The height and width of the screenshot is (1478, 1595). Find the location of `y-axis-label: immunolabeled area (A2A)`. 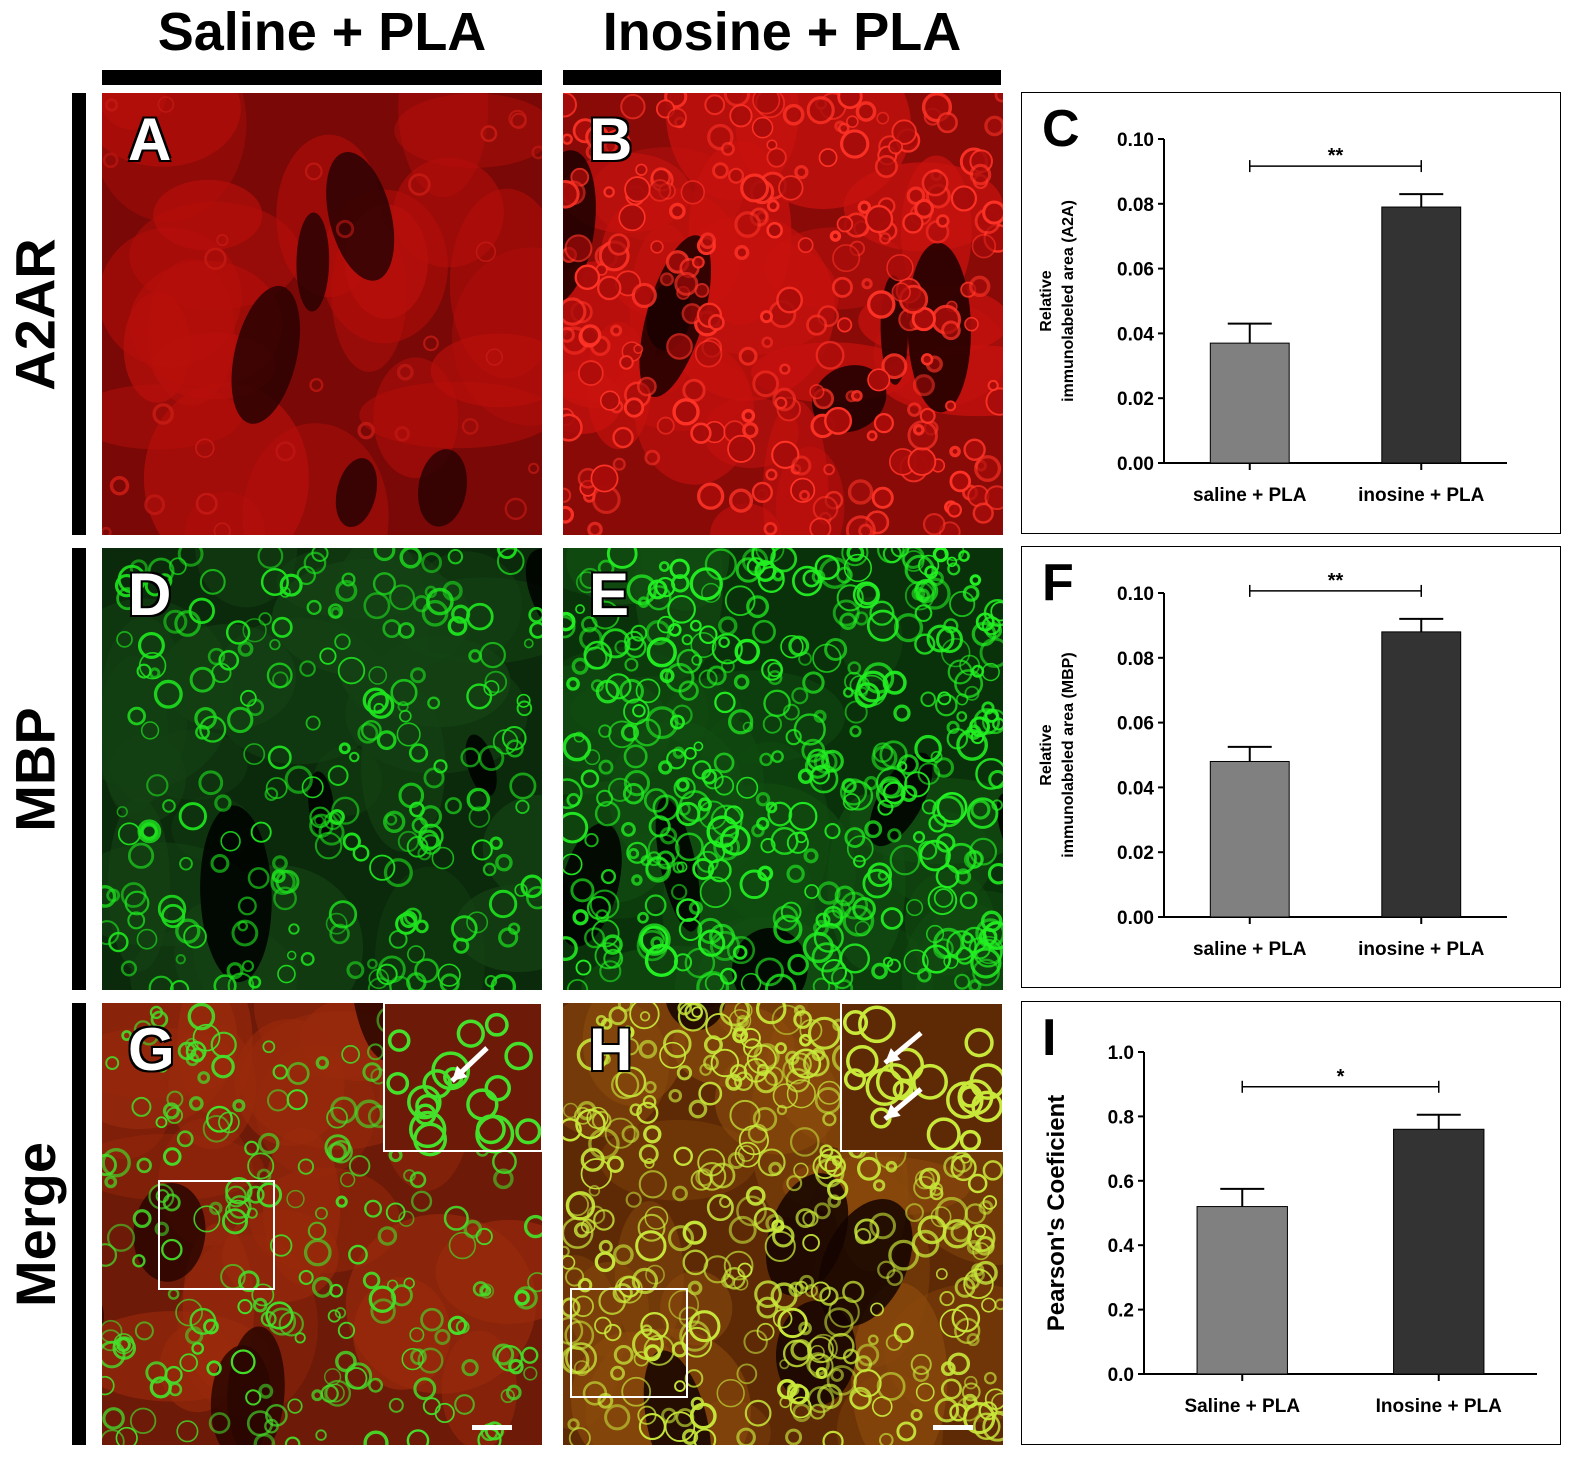

y-axis-label: immunolabeled area (A2A) is located at coordinates (1068, 301).